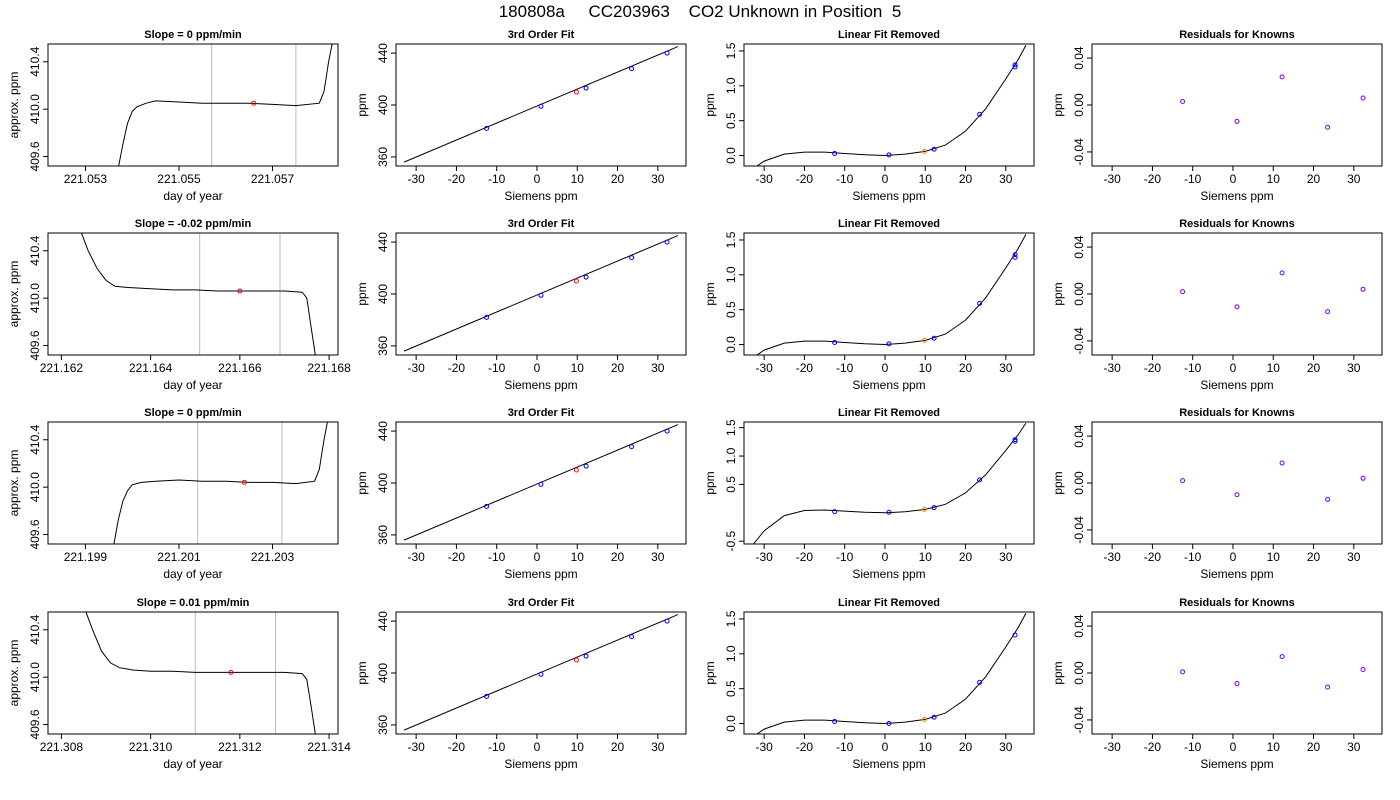 The image size is (1400, 800). I want to click on c11-xtick-label: -10, so click(845, 557).